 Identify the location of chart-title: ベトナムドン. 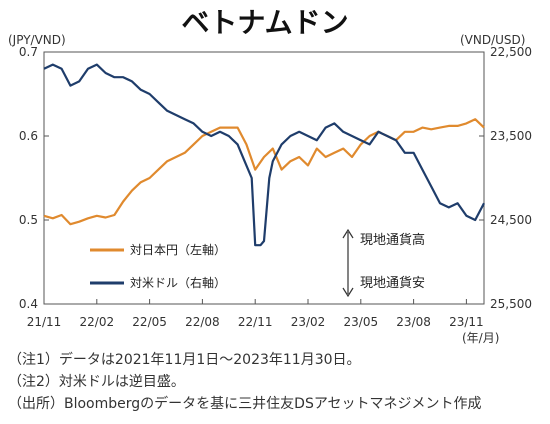
(264, 22).